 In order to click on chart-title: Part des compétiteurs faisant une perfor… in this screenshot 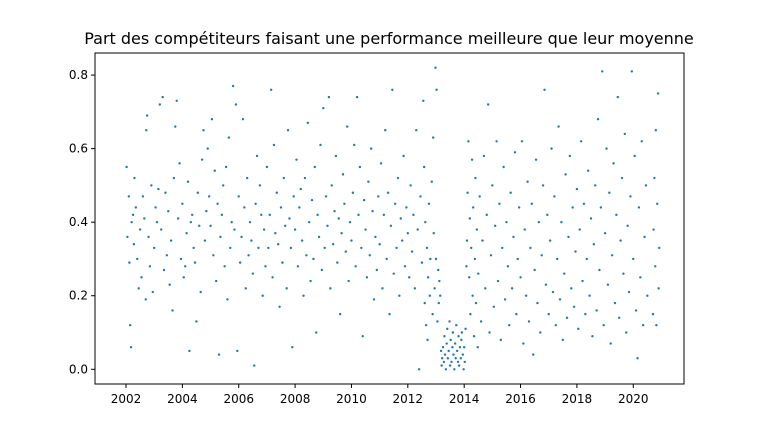, I will do `click(389, 38)`.